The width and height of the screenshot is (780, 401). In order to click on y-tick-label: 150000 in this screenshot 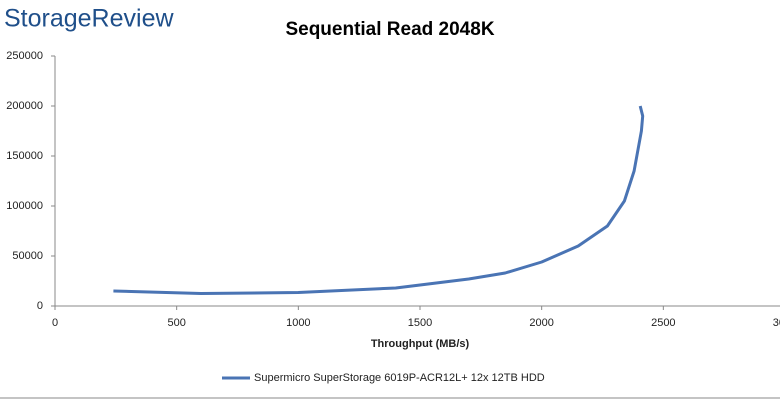, I will do `click(24, 156)`.